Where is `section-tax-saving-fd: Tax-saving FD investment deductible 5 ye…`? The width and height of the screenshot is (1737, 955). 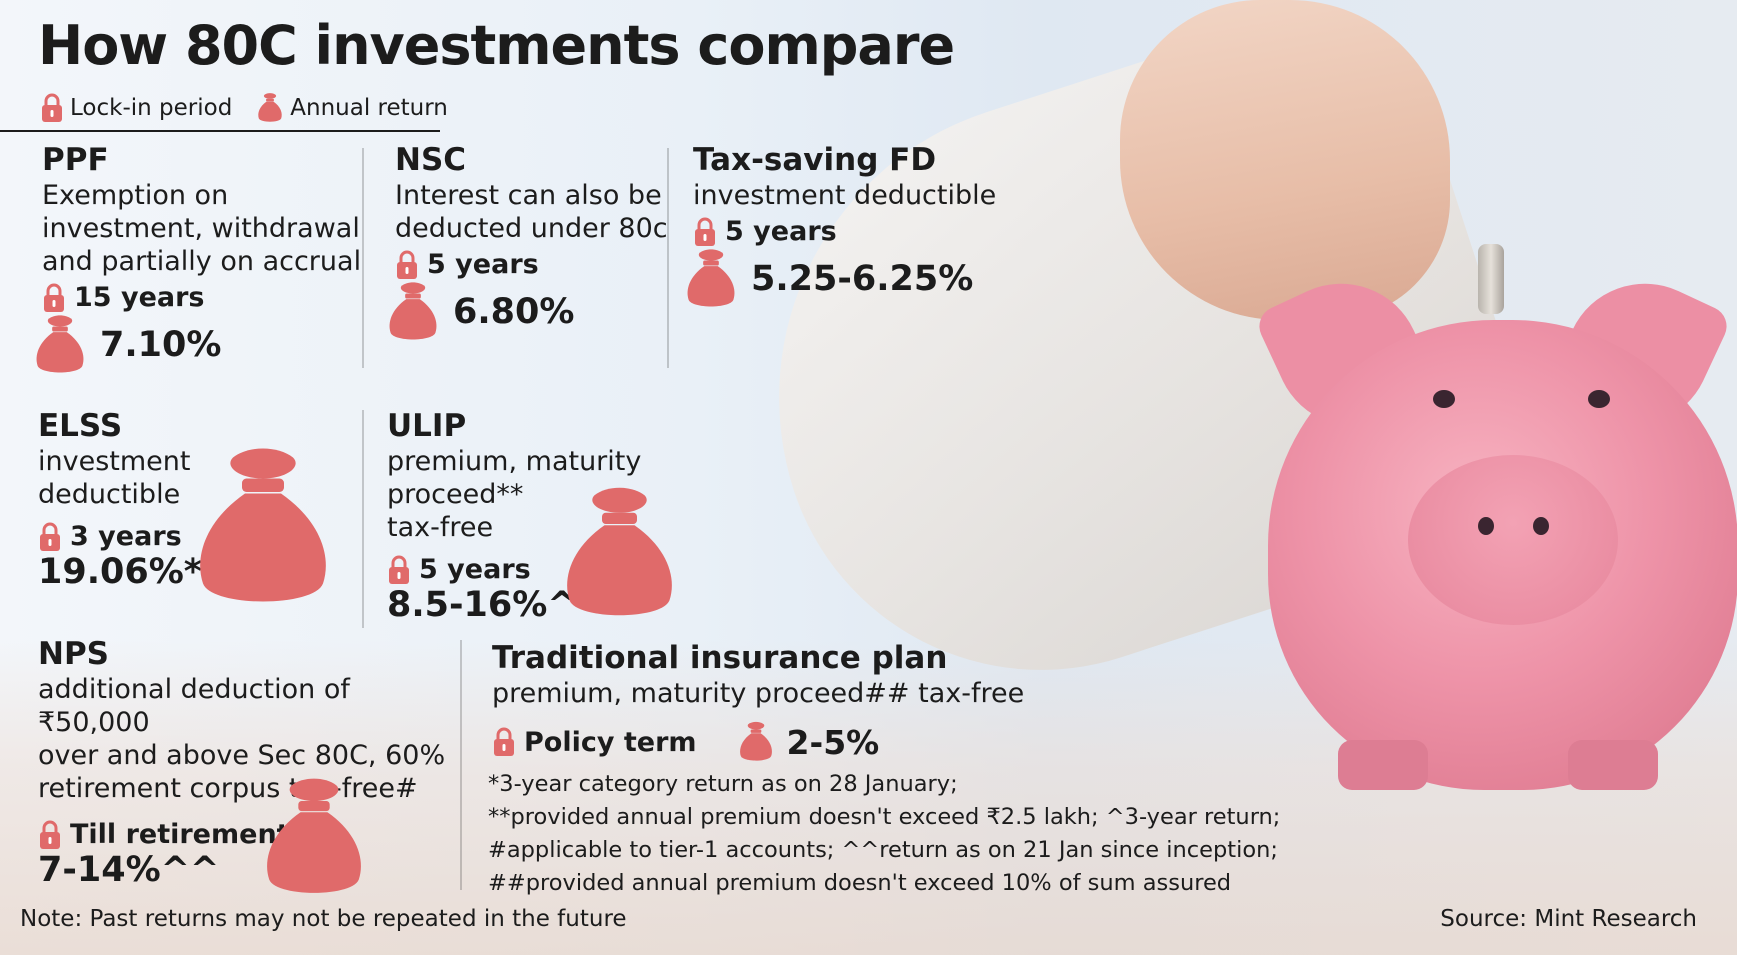
section-tax-saving-fd: Tax-saving FD investment deductible 5 ye… is located at coordinates (853, 226).